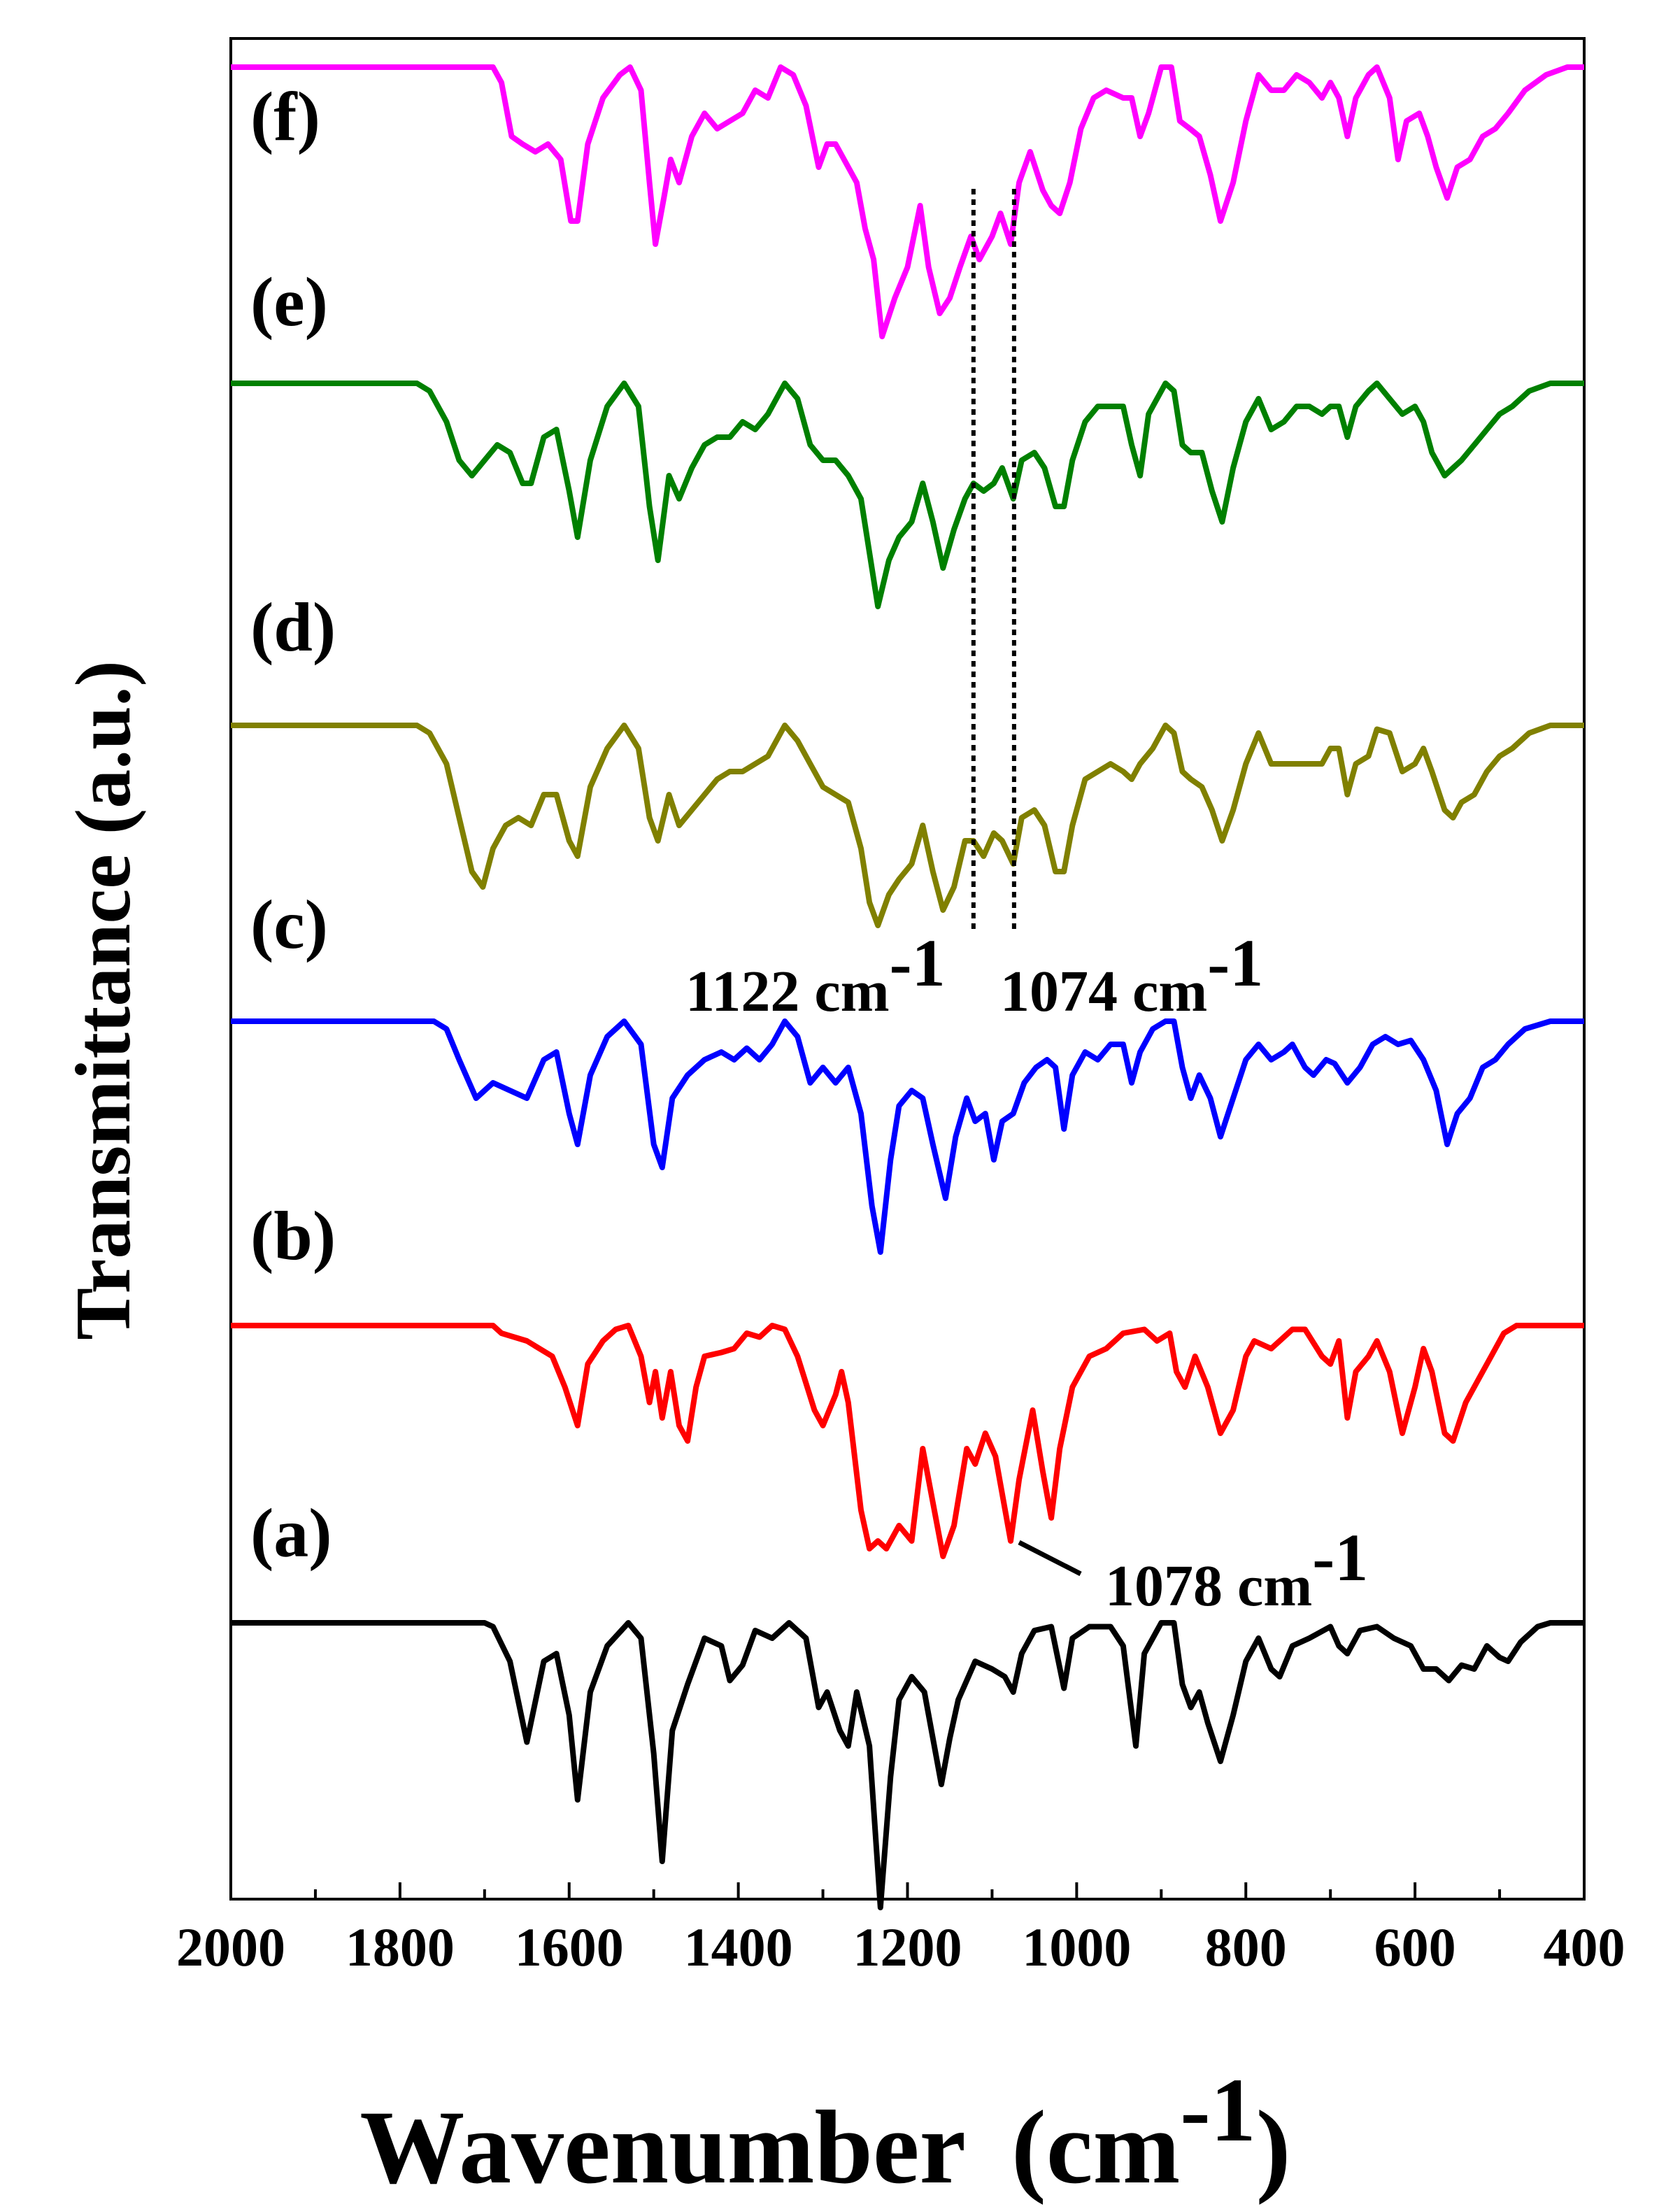  Describe the element at coordinates (1236, 1569) in the screenshot. I see `annotation-1078: 1078 cm-1` at that location.